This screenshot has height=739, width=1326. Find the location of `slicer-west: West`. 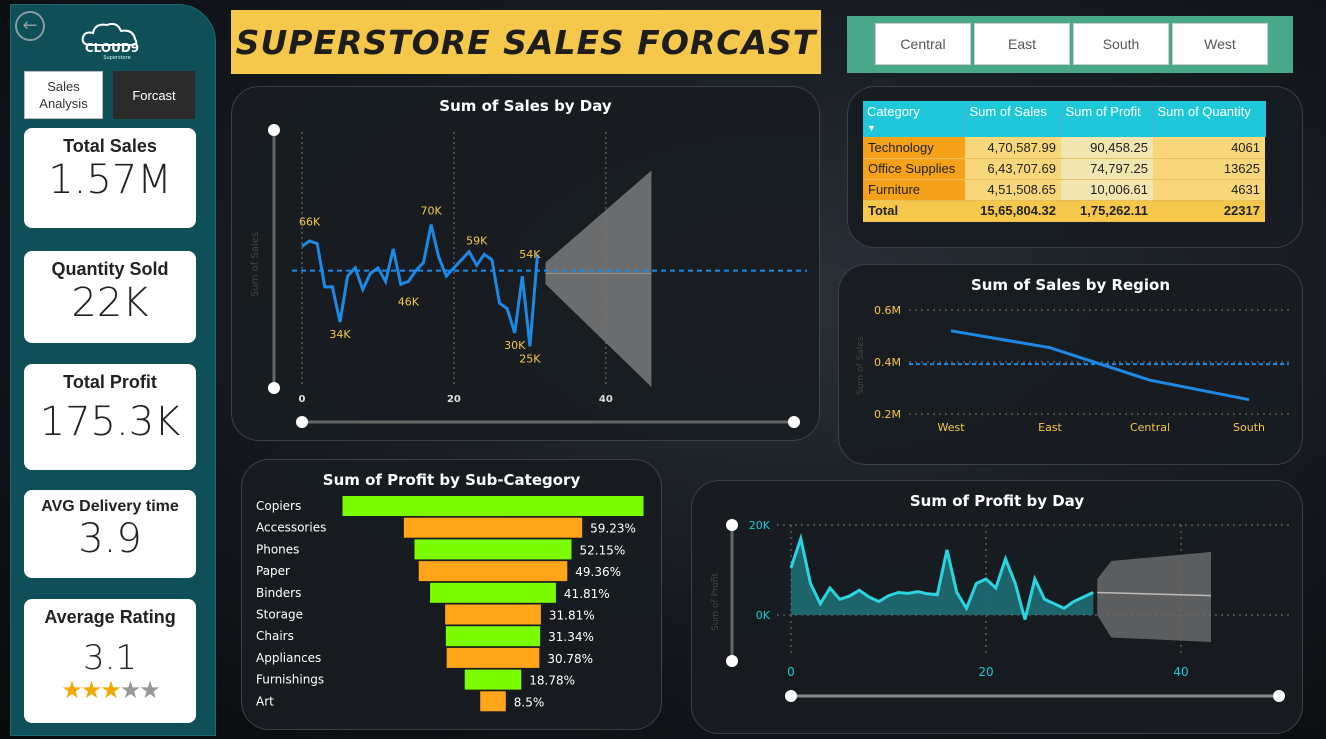

slicer-west: West is located at coordinates (1220, 44).